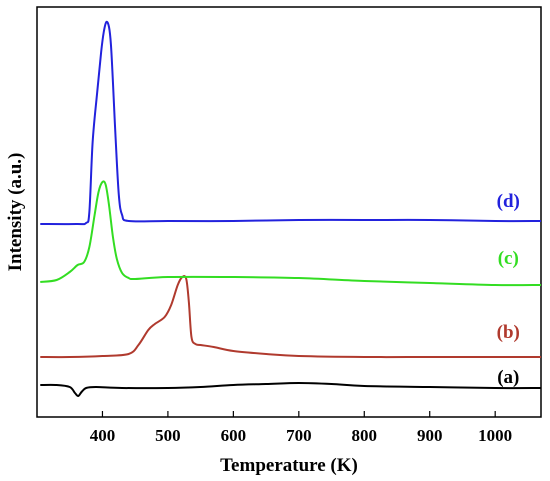  I want to click on series-line-a, so click(291, 389).